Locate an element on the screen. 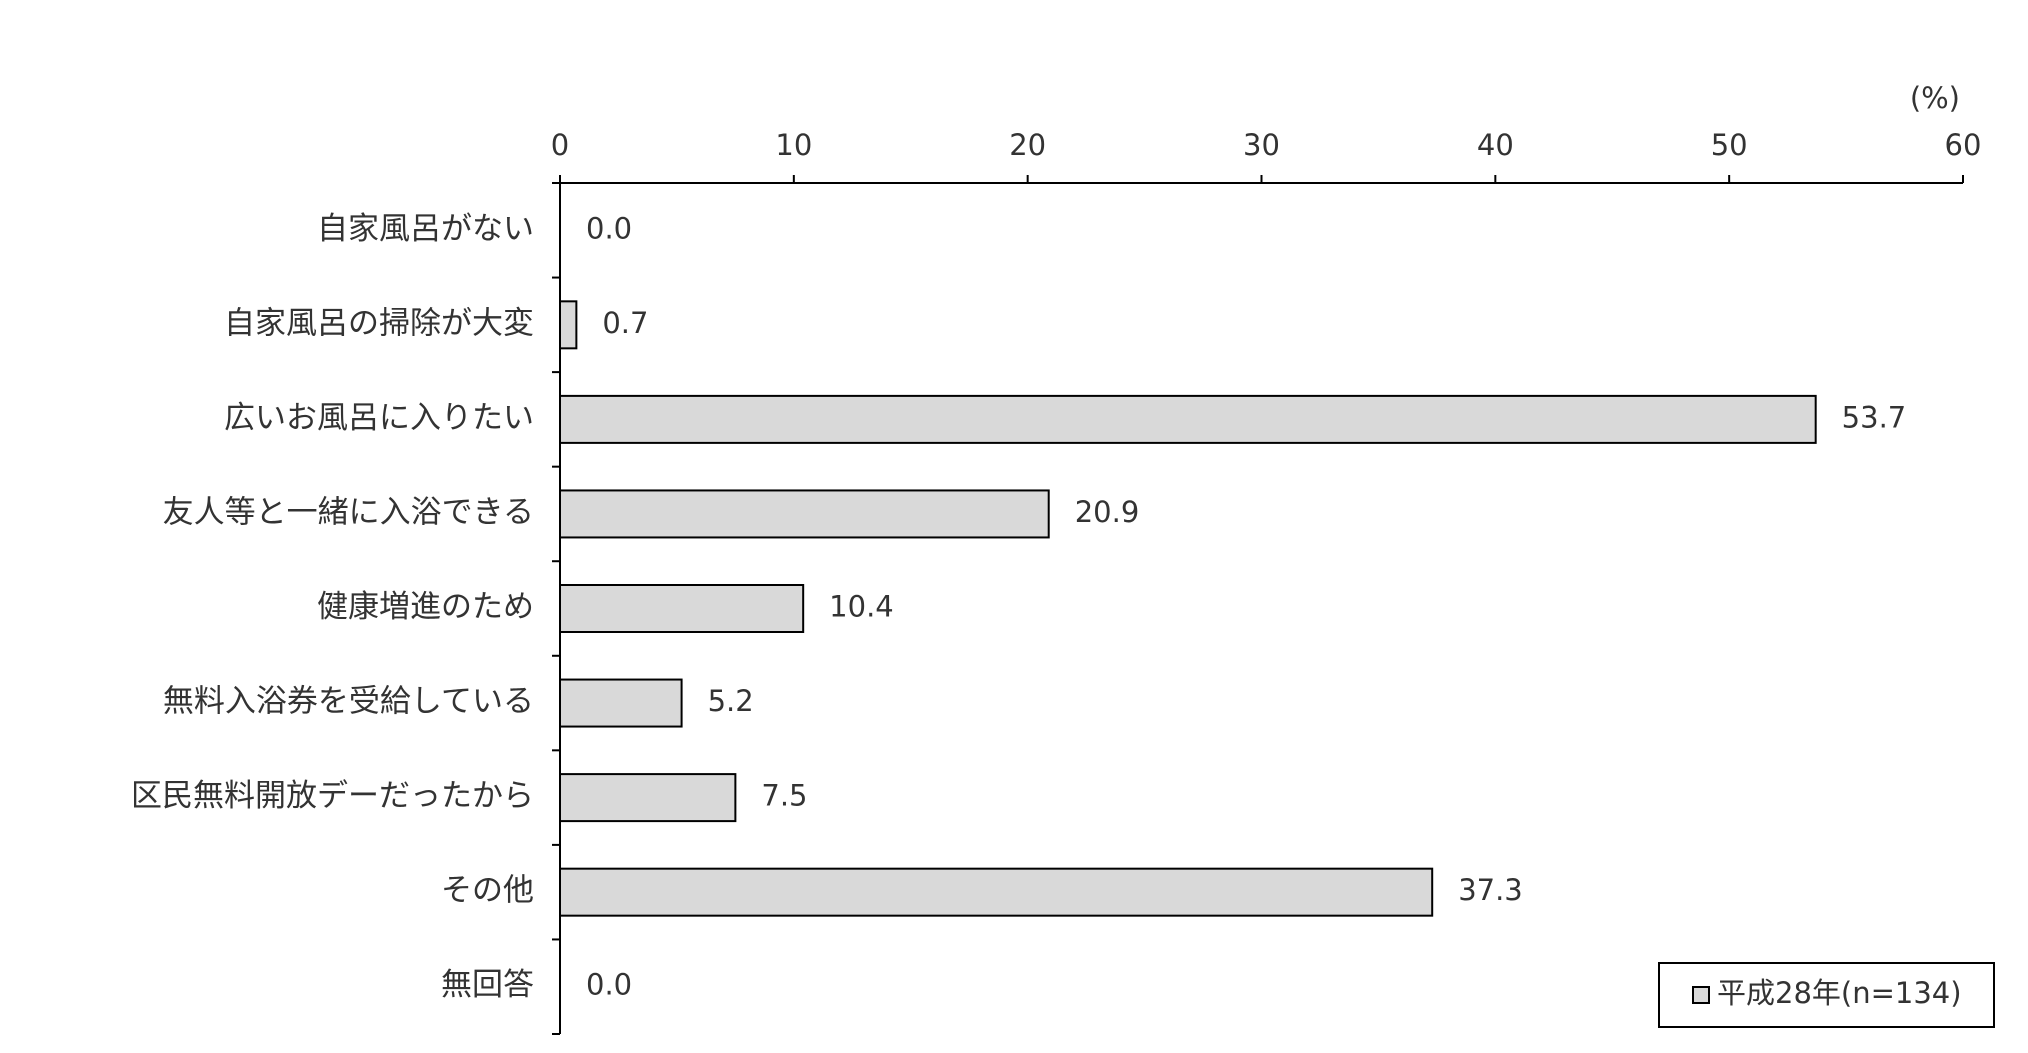 The image size is (2028, 1053). legend-swatch is located at coordinates (1701, 995).